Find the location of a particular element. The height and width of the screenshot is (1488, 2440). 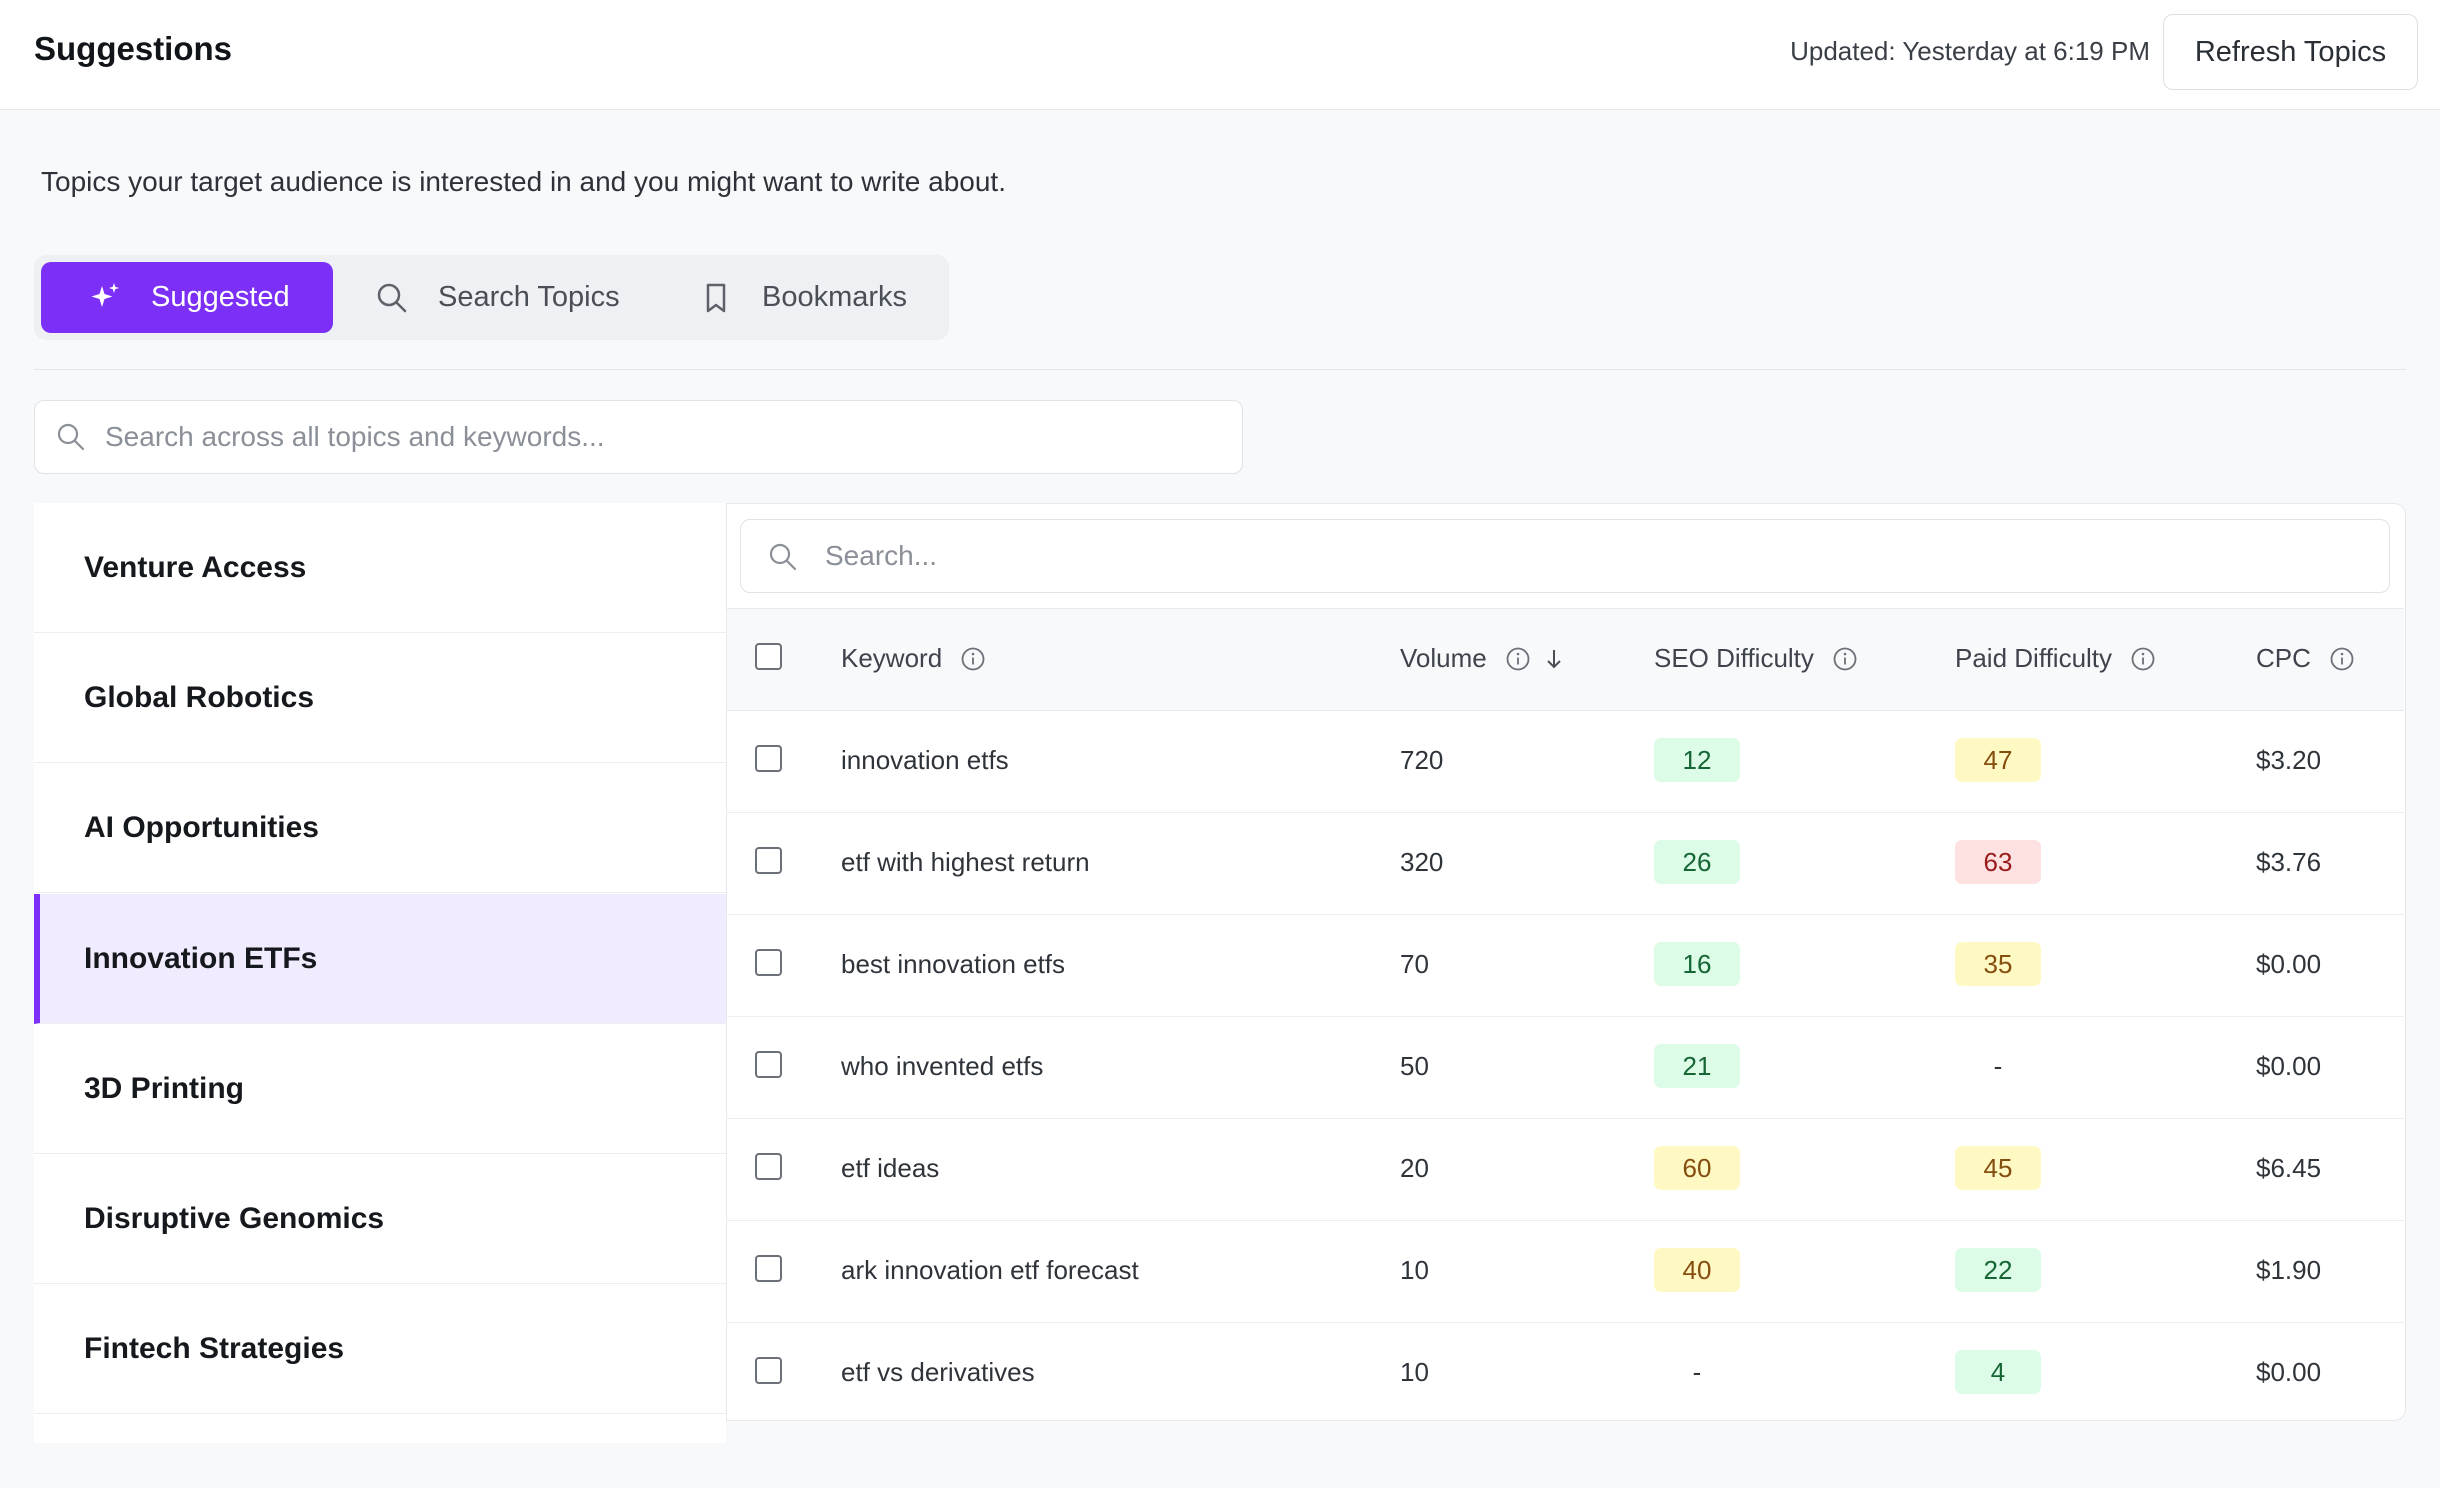

paid-difficulty-badge: - is located at coordinates (1998, 1065).